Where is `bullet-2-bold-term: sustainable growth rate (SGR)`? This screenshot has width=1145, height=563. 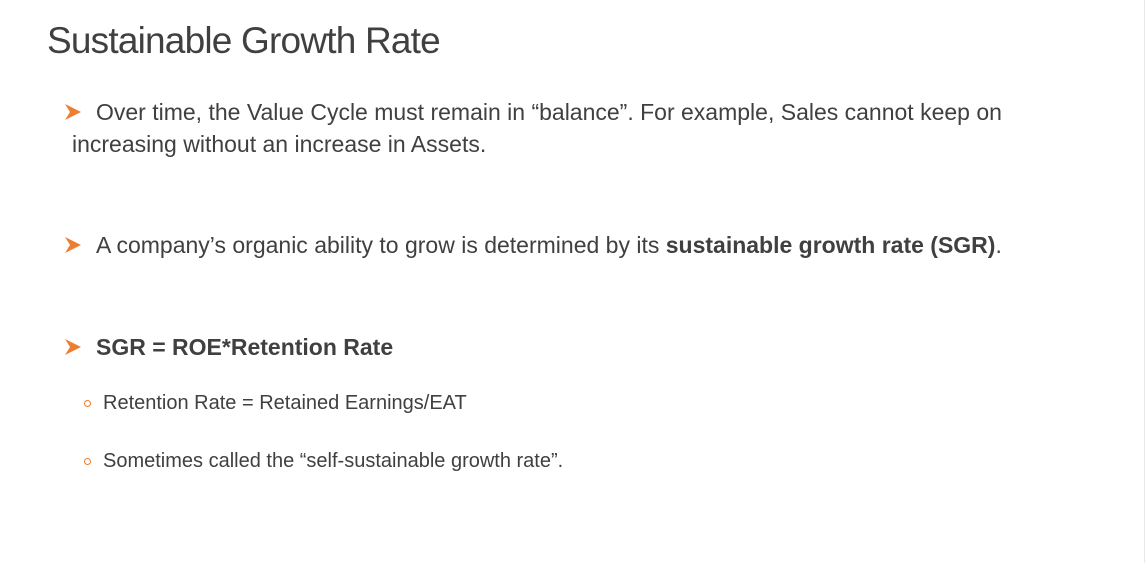
bullet-2-bold-term: sustainable growth rate (SGR) is located at coordinates (831, 245).